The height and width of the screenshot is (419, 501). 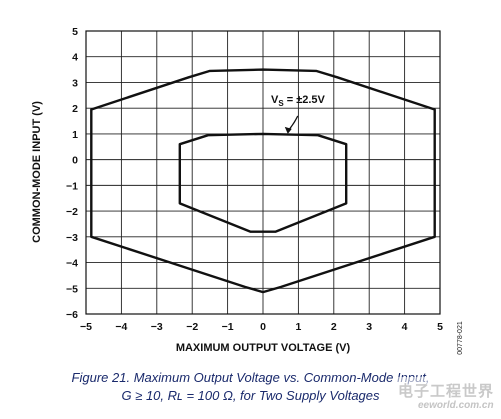 I want to click on x-tick-label: 0, so click(x=263, y=327).